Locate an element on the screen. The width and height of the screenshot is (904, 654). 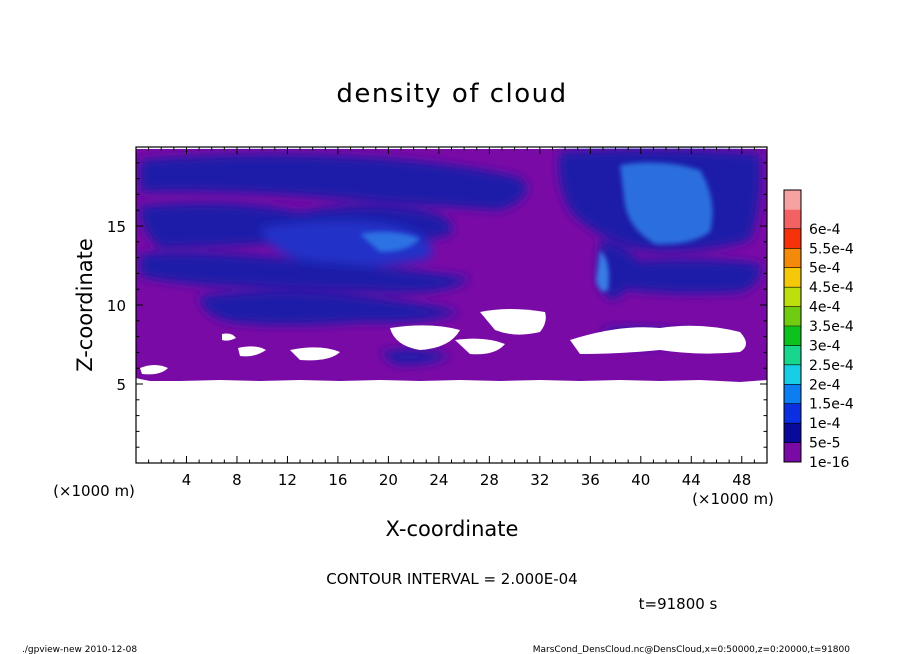
colorbar-label: 3e-4 is located at coordinates (825, 346).